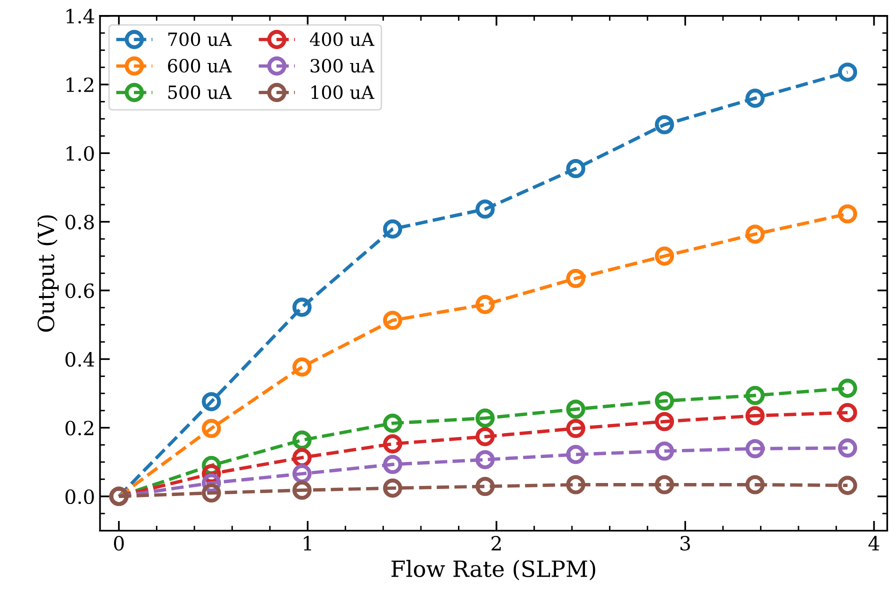 The height and width of the screenshot is (610, 889). I want to click on x-tick-label: 4, so click(874, 543).